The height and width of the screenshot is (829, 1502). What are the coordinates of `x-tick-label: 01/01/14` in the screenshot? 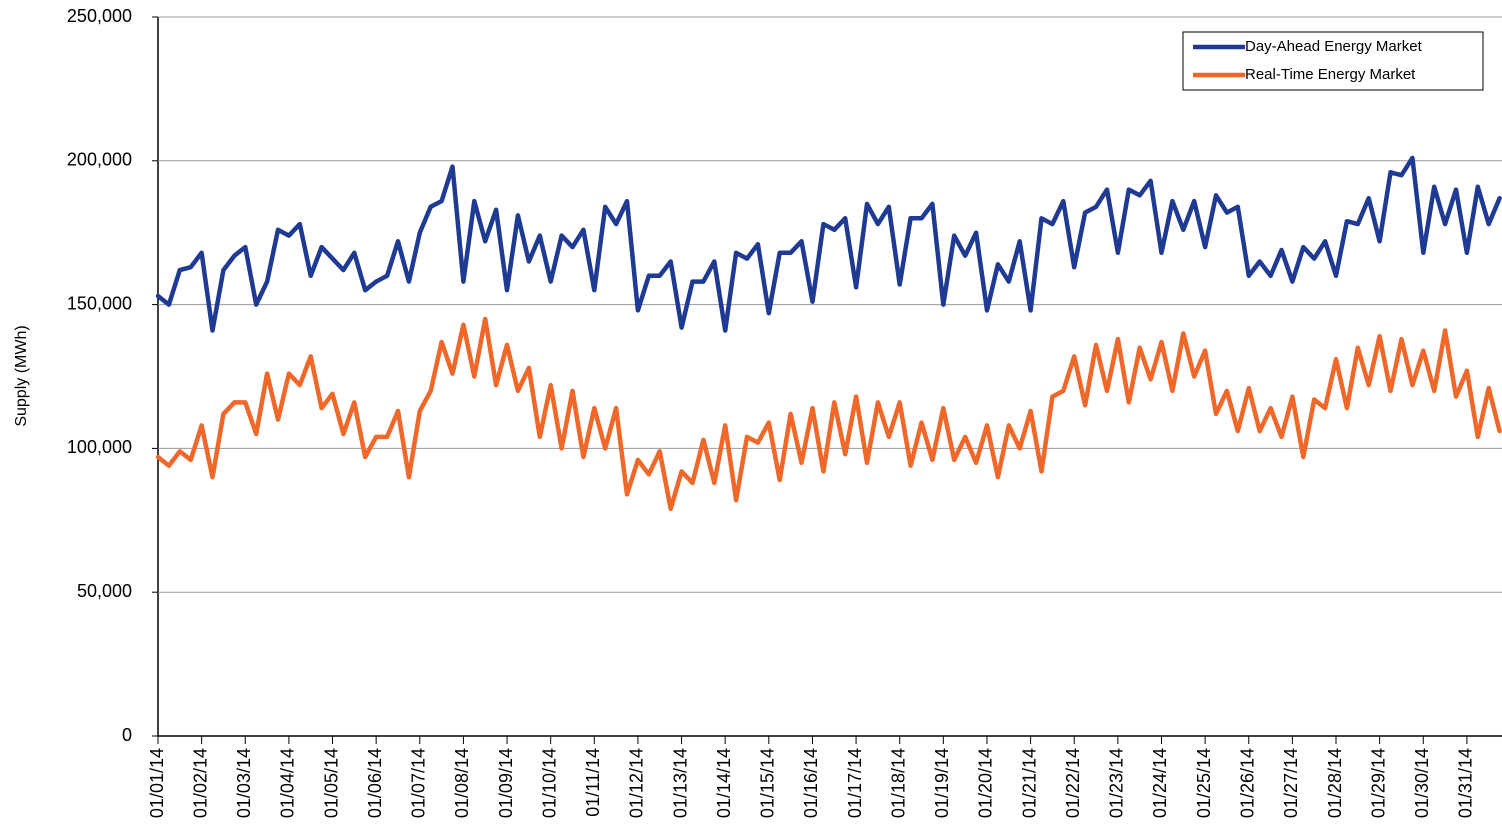 It's located at (157, 783).